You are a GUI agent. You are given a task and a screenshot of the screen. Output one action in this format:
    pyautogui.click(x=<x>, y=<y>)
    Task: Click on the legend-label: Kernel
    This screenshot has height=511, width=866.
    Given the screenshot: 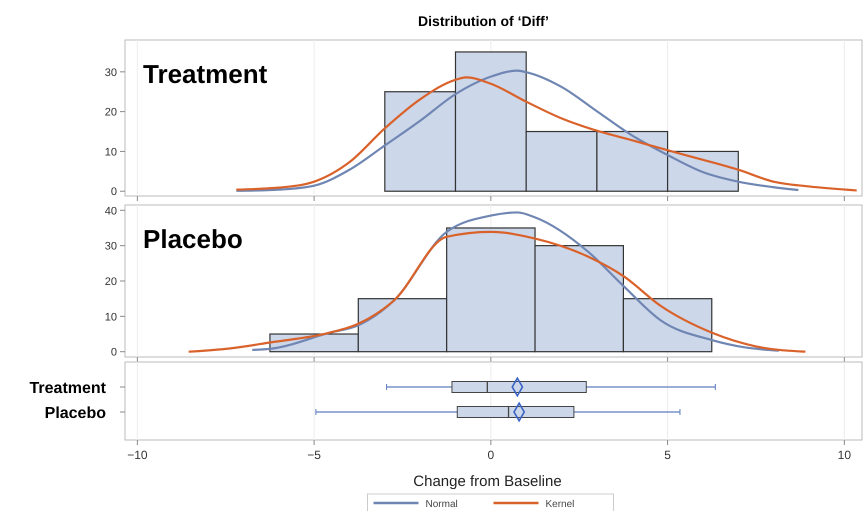 What is the action you would take?
    pyautogui.click(x=560, y=504)
    